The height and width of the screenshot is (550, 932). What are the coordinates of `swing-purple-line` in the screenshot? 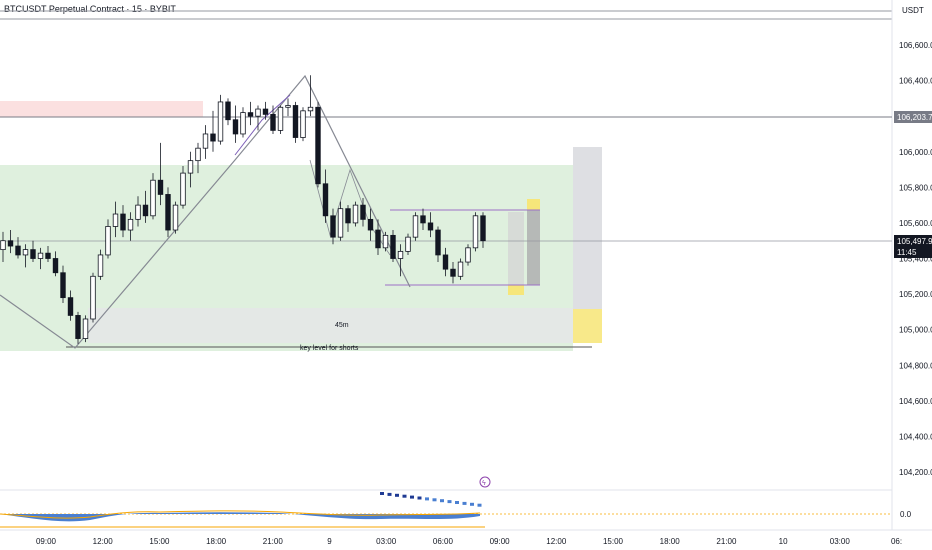 It's located at (262, 125).